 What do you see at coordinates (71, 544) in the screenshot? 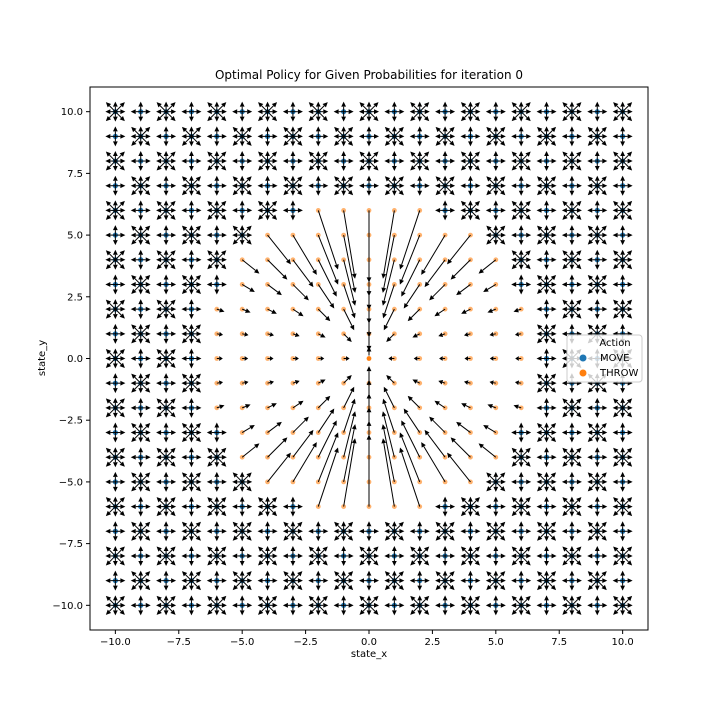
I see `y-tick-label: −7.5` at bounding box center [71, 544].